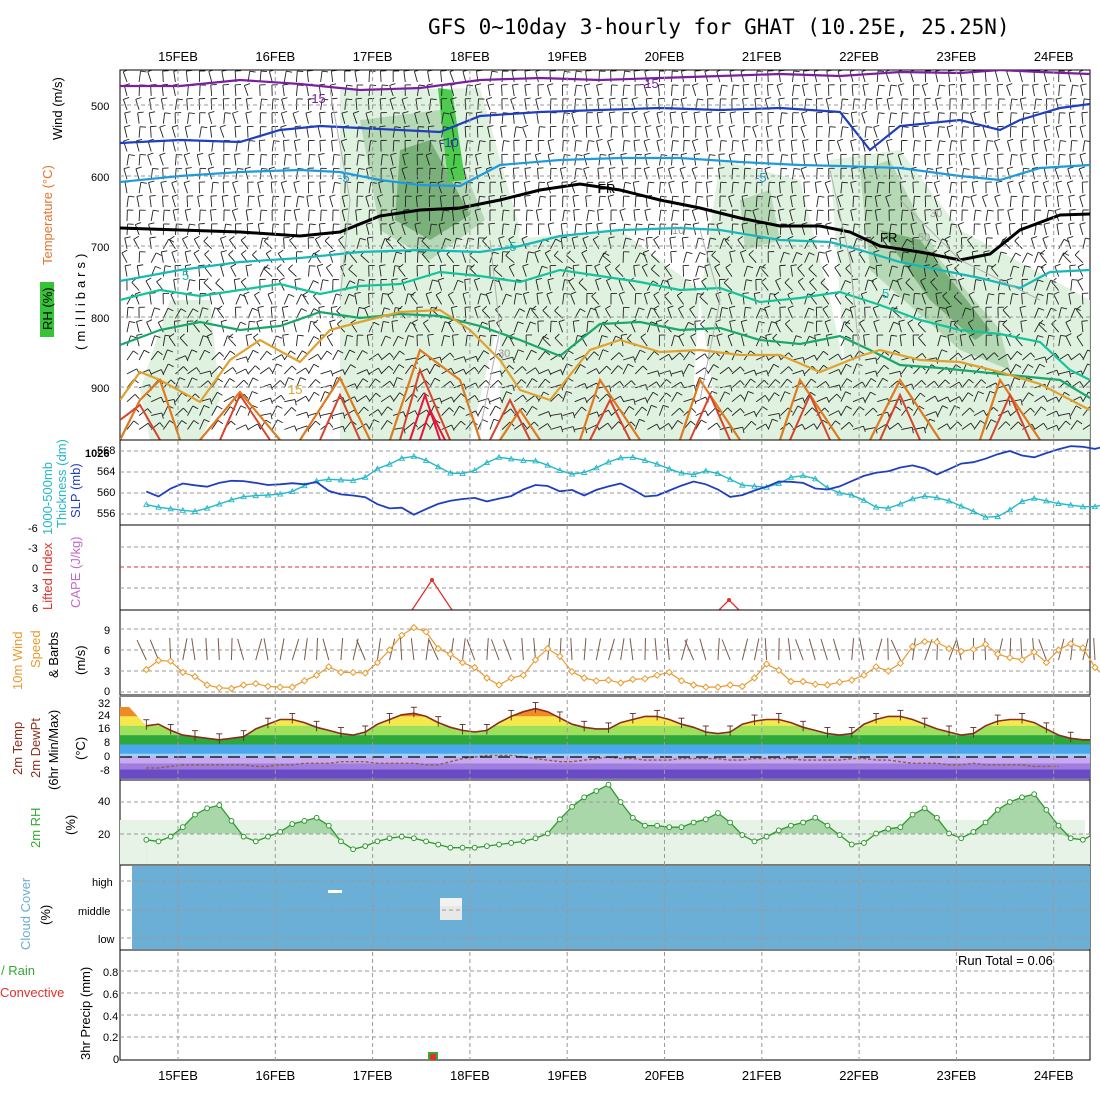 Image resolution: width=1100 pixels, height=1100 pixels. Describe the element at coordinates (618, 849) in the screenshot. I see `rh2m-band` at that location.